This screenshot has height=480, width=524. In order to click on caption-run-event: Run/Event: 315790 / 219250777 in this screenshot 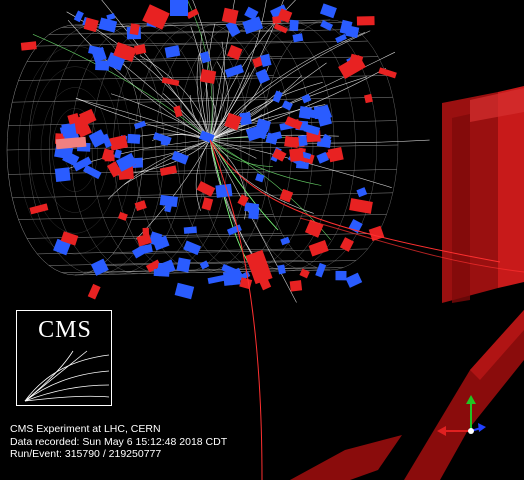, I will do `click(86, 454)`.